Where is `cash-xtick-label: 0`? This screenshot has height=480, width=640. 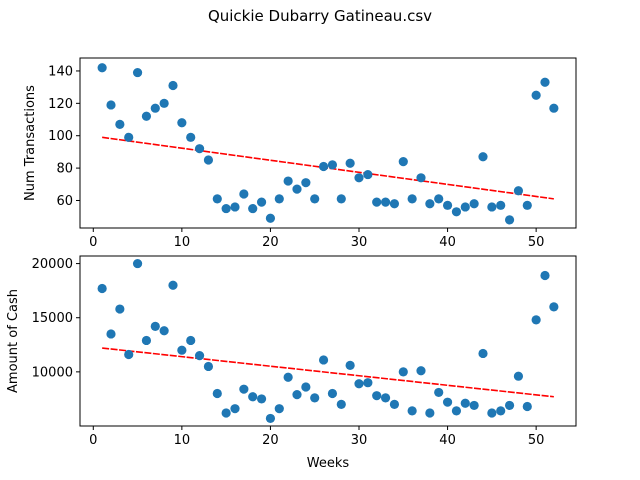 cash-xtick-label: 0 is located at coordinates (93, 440).